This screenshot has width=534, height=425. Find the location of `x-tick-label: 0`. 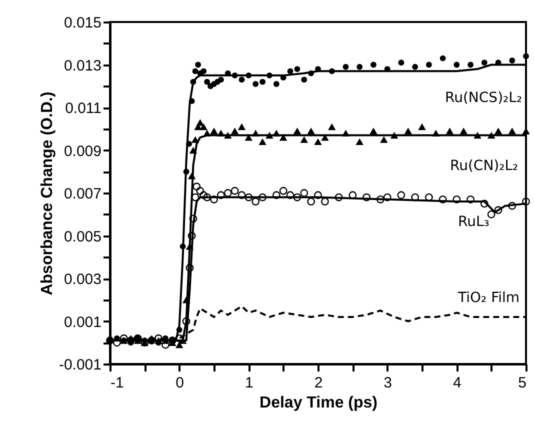

x-tick-label: 0 is located at coordinates (180, 383).